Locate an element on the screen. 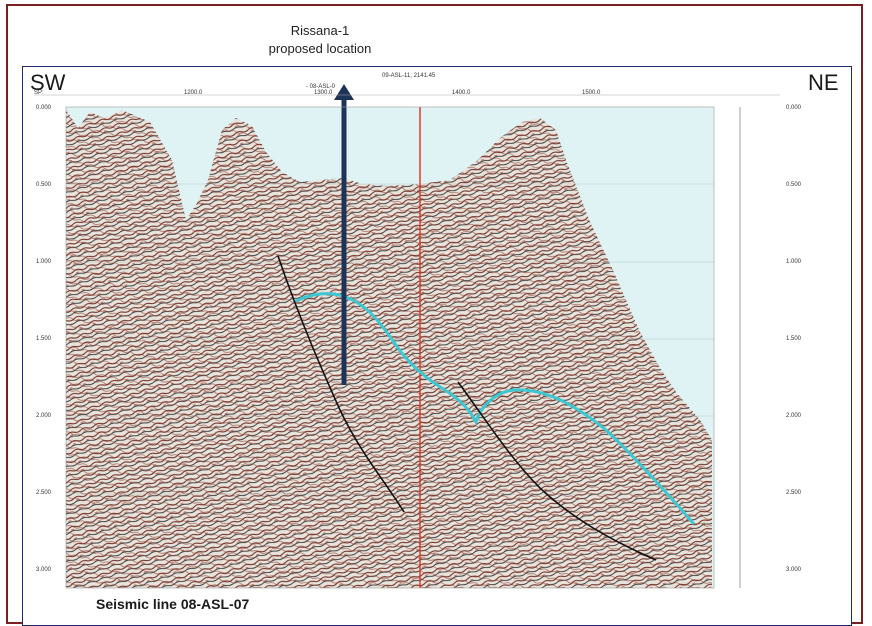 The image size is (872, 626). sp-axis-label: SP: is located at coordinates (39, 93).